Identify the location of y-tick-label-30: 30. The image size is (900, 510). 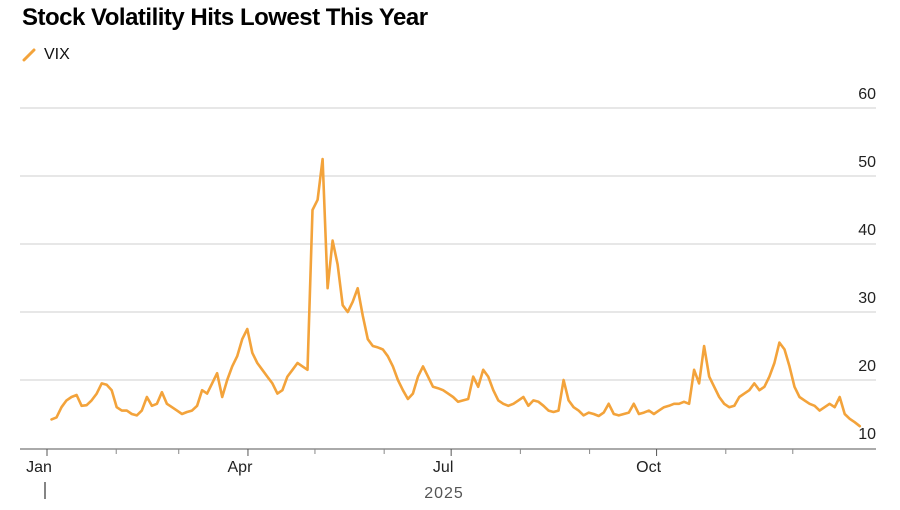
(867, 298).